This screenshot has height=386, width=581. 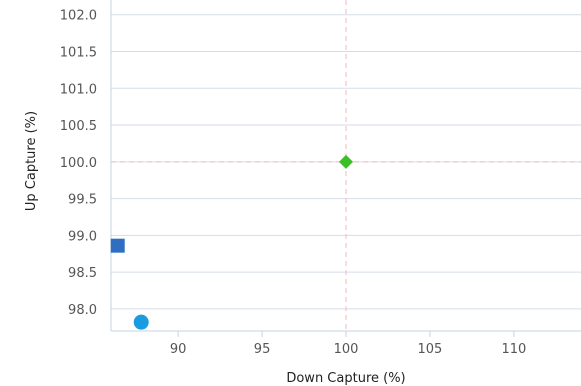 I want to click on y-tick-label: 100.0, so click(x=78, y=163).